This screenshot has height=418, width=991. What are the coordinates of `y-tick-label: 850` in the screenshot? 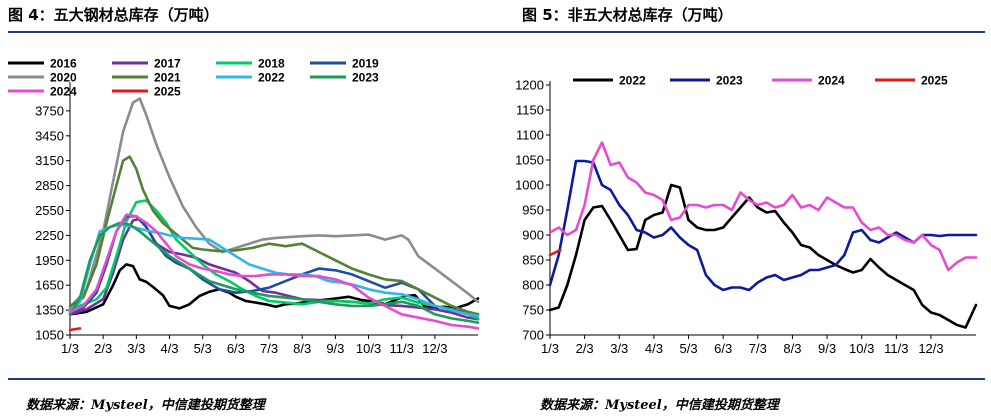 It's located at (533, 260).